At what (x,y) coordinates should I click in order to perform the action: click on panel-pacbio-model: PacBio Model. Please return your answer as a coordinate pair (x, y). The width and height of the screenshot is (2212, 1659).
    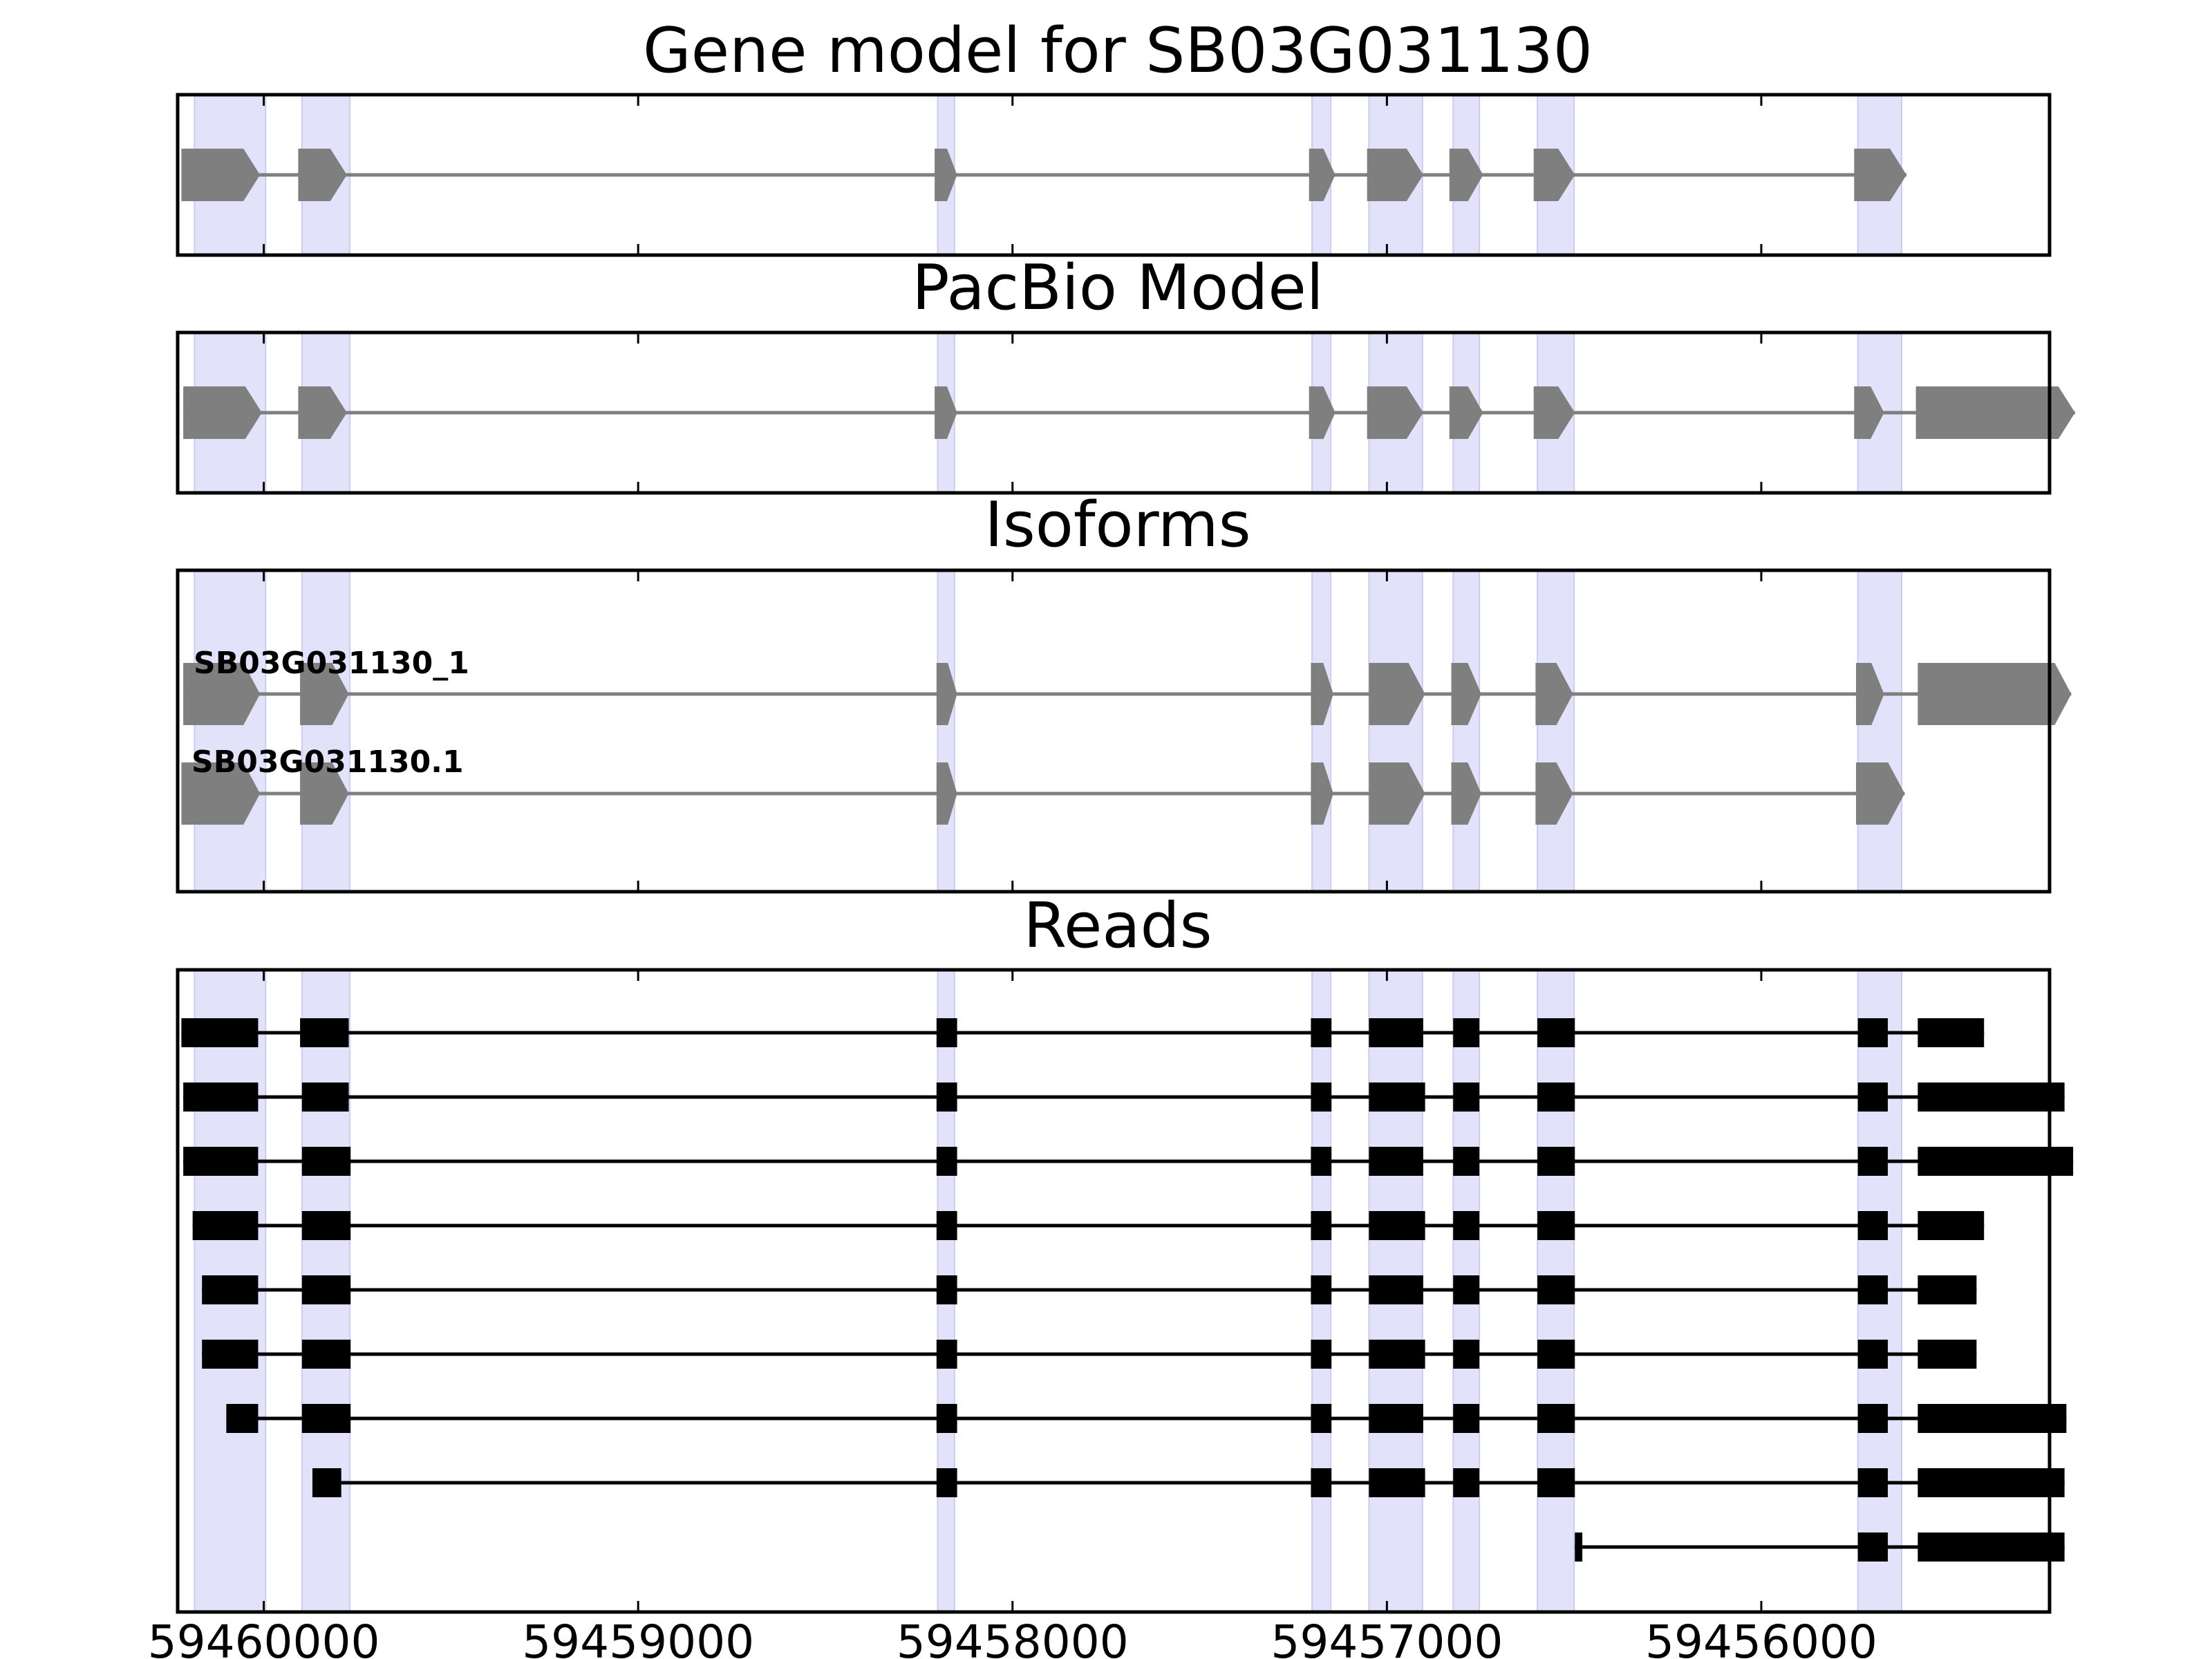
    Looking at the image, I should click on (1125, 373).